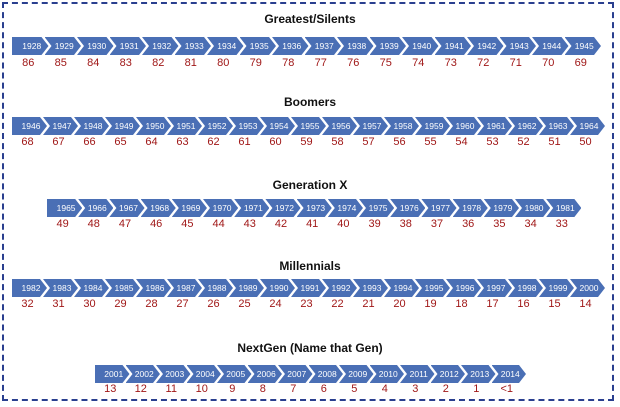 This screenshot has height=407, width=620. Describe the element at coordinates (310, 348) in the screenshot. I see `generation-title-nextgen: NextGen (Name that Gen)` at that location.